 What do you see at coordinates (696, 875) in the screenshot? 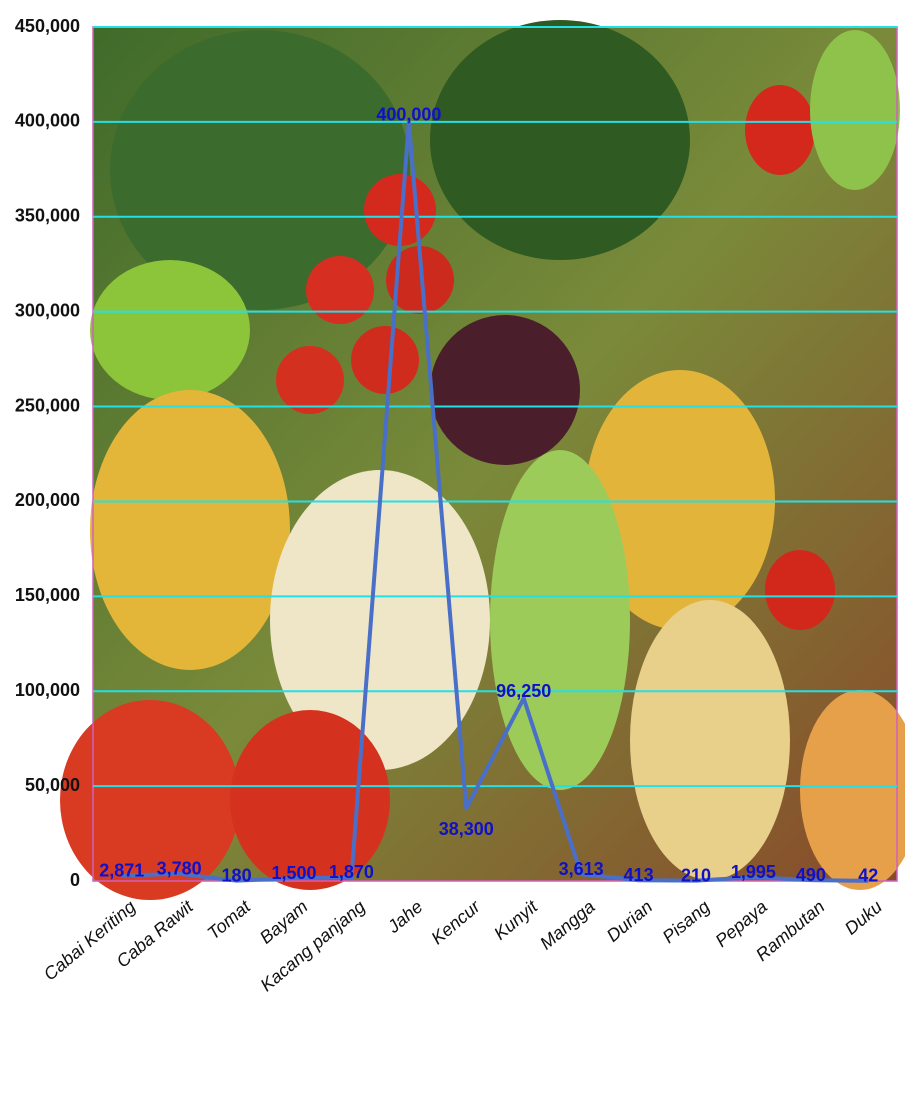
I see `data-label: 210` at bounding box center [696, 875].